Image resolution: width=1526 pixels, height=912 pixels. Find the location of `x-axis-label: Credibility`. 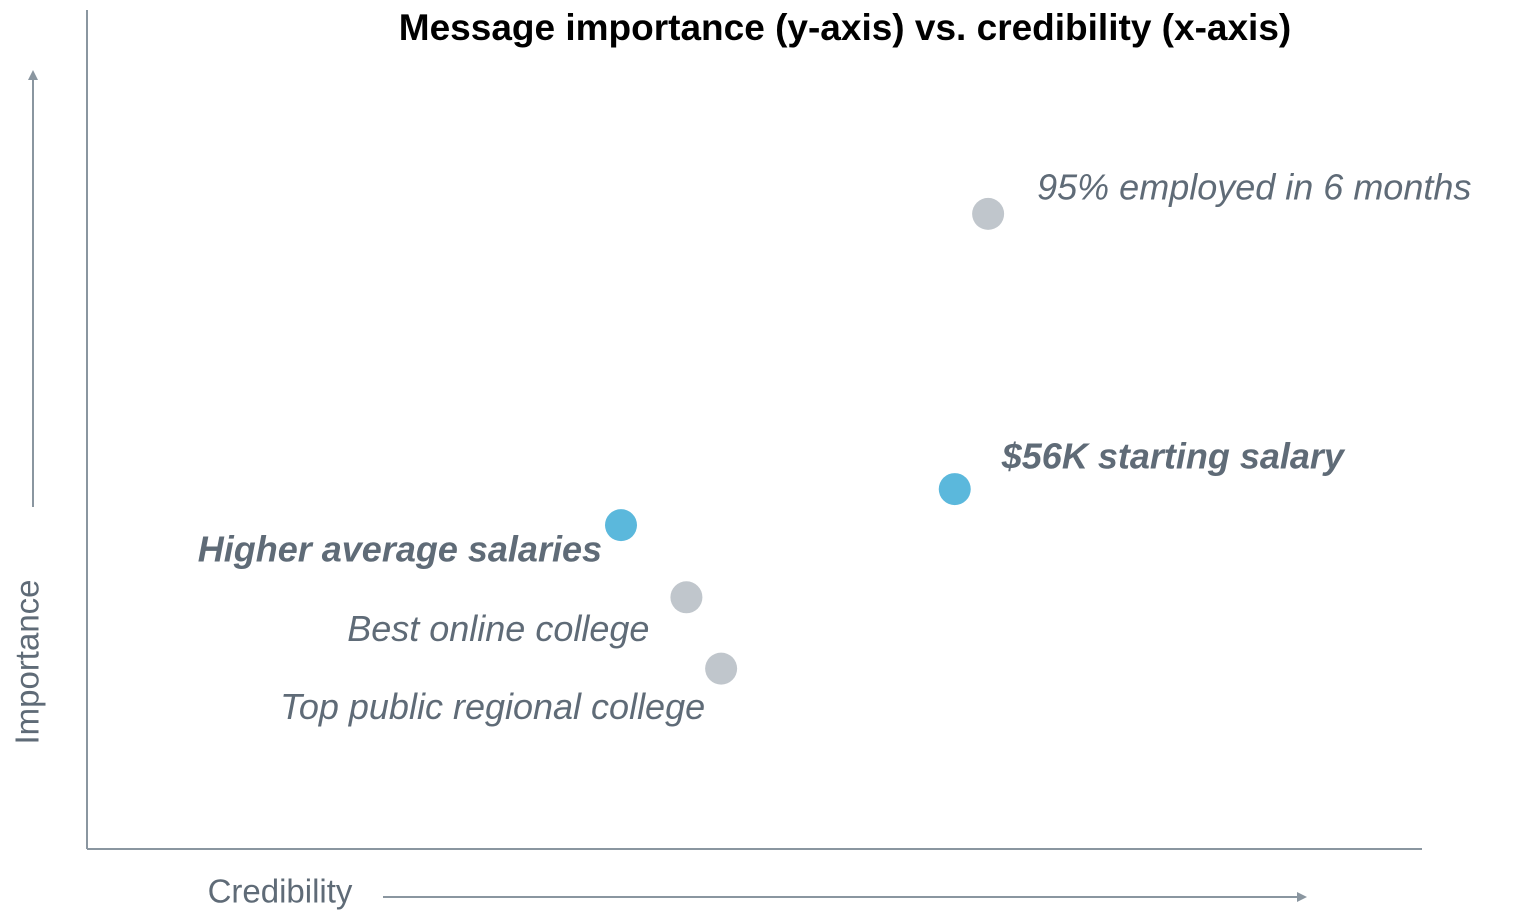

x-axis-label: Credibility is located at coordinates (280, 891).